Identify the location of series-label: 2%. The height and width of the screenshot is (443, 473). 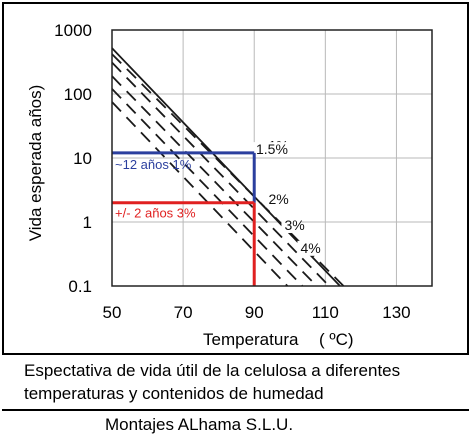
(278, 199).